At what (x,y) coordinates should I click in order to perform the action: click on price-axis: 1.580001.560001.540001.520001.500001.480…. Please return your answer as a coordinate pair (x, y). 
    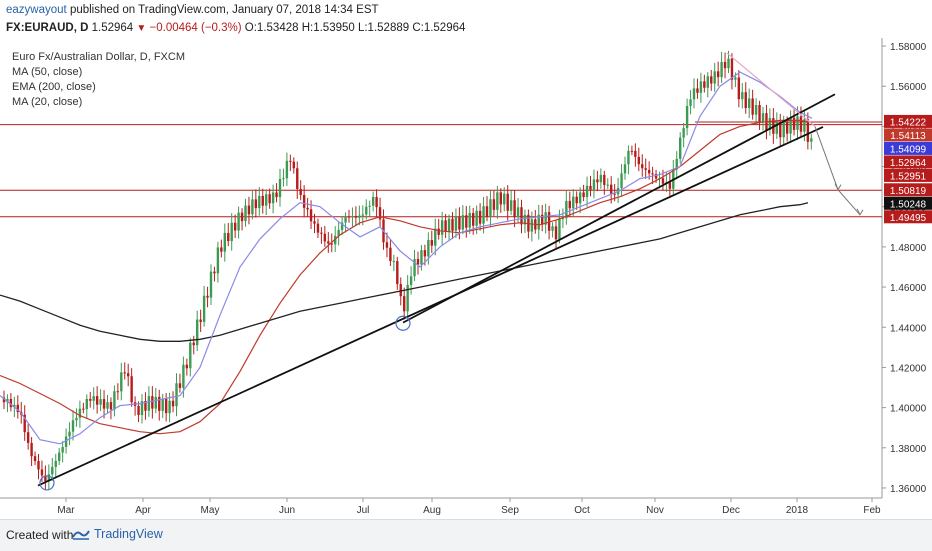
    Looking at the image, I should click on (904, 268).